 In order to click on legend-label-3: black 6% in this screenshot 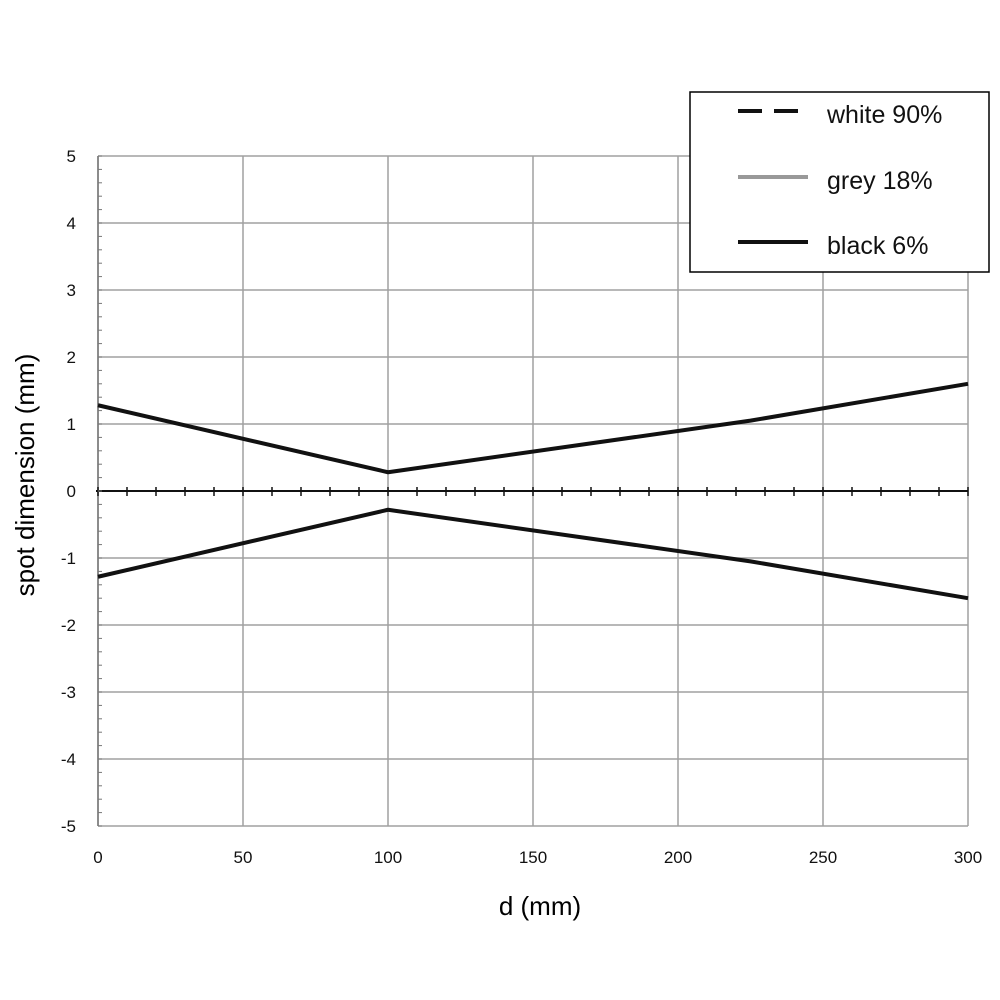, I will do `click(877, 246)`.